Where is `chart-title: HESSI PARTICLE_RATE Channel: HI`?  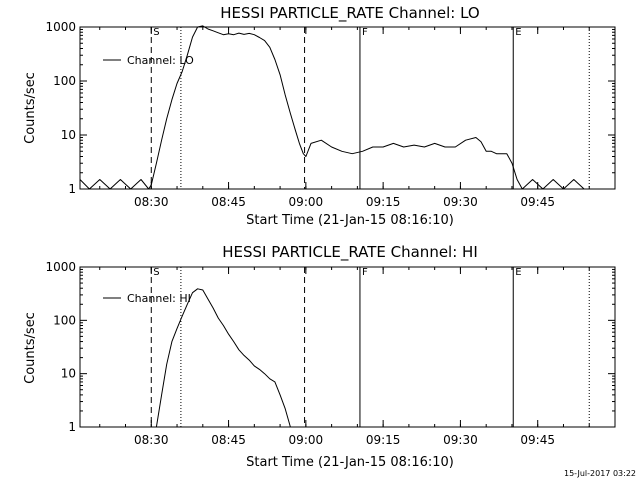
chart-title: HESSI PARTICLE_RATE Channel: HI is located at coordinates (350, 252).